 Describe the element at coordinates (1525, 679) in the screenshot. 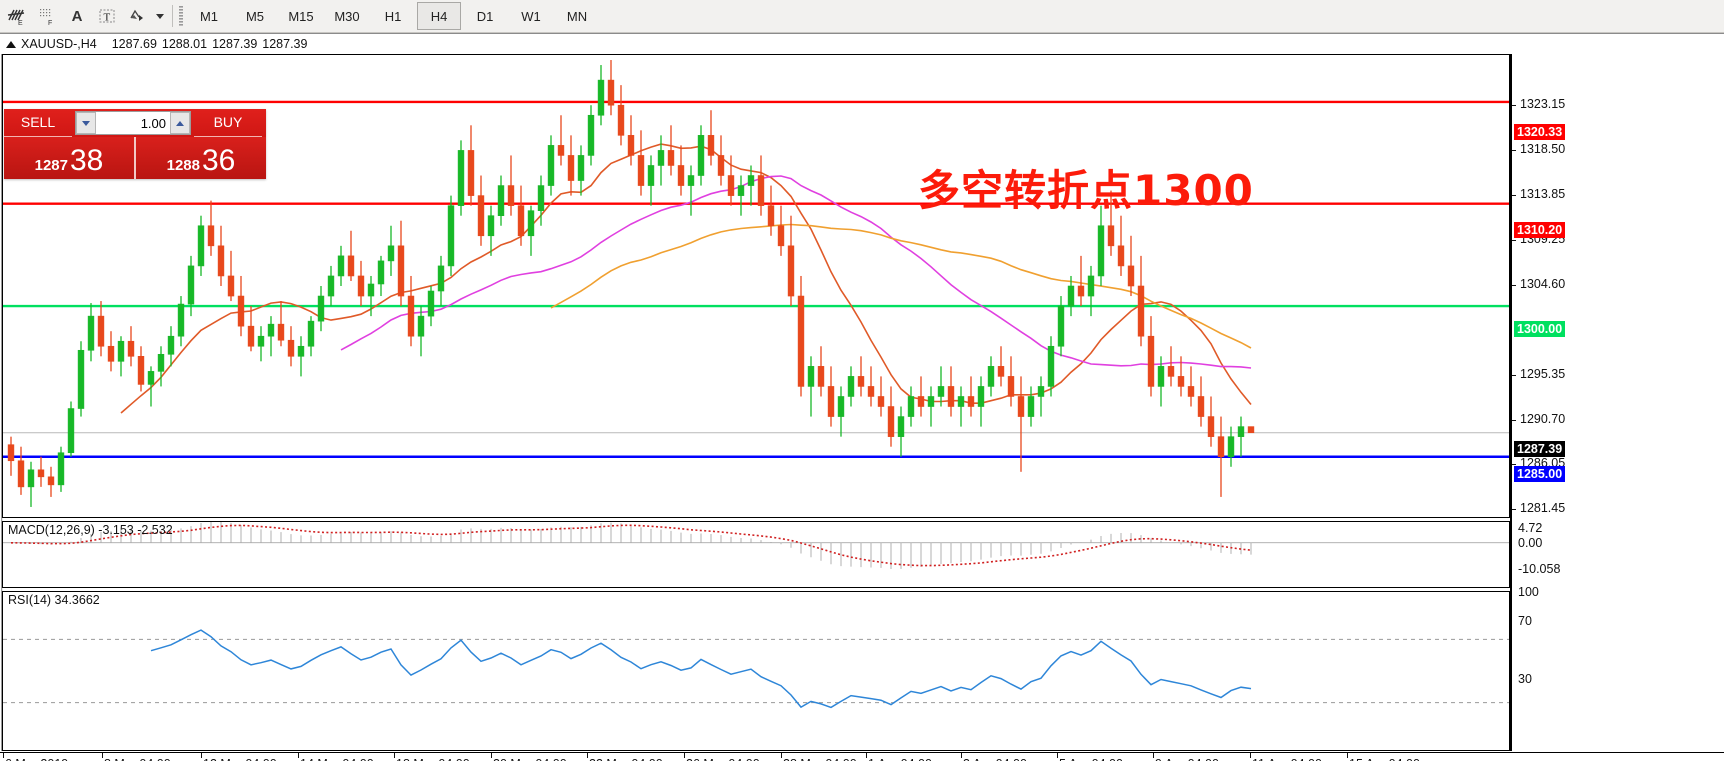

I see `rsi-axis-label: 30` at that location.